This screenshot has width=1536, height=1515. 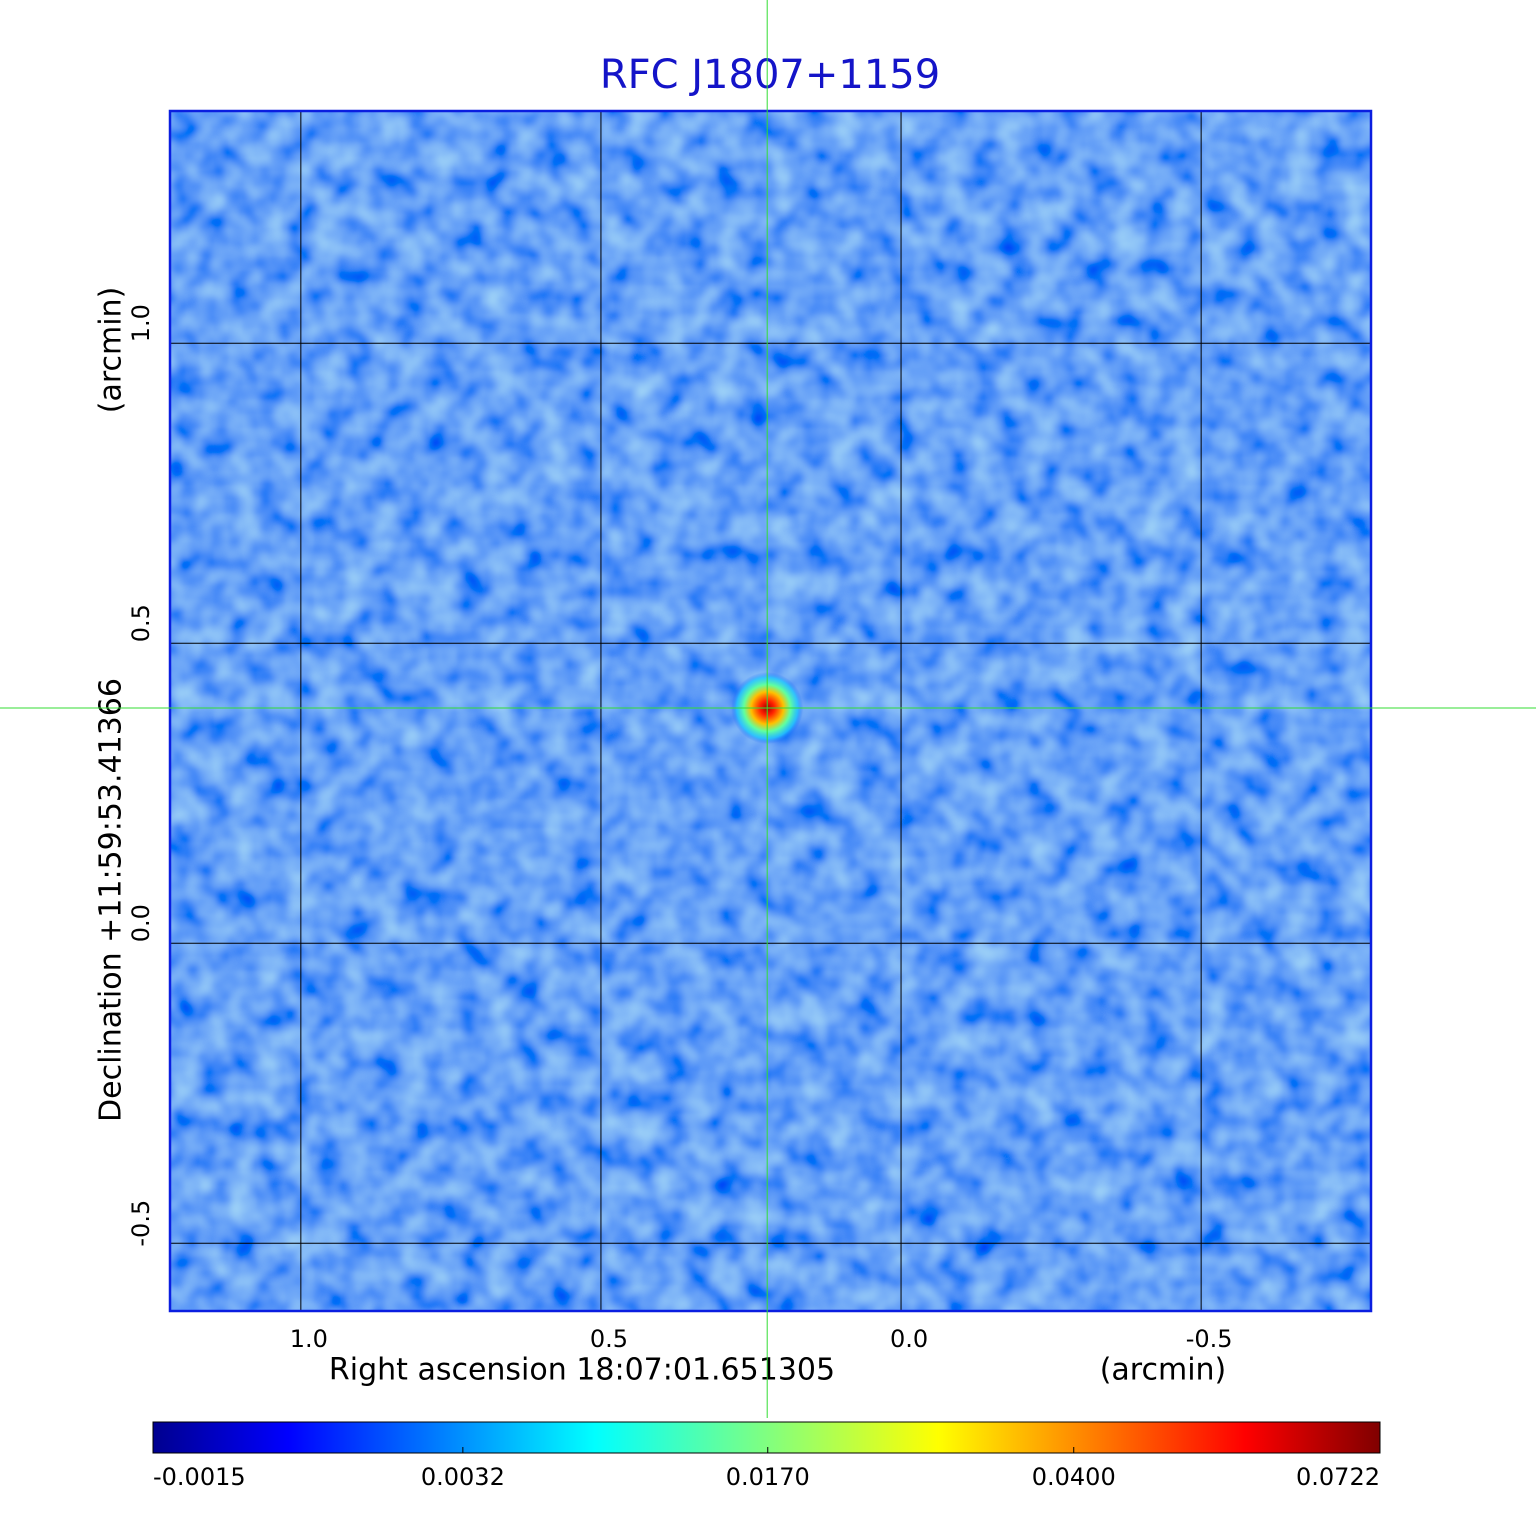 What do you see at coordinates (141, 323) in the screenshot?
I see `y-tick-label: 1.0` at bounding box center [141, 323].